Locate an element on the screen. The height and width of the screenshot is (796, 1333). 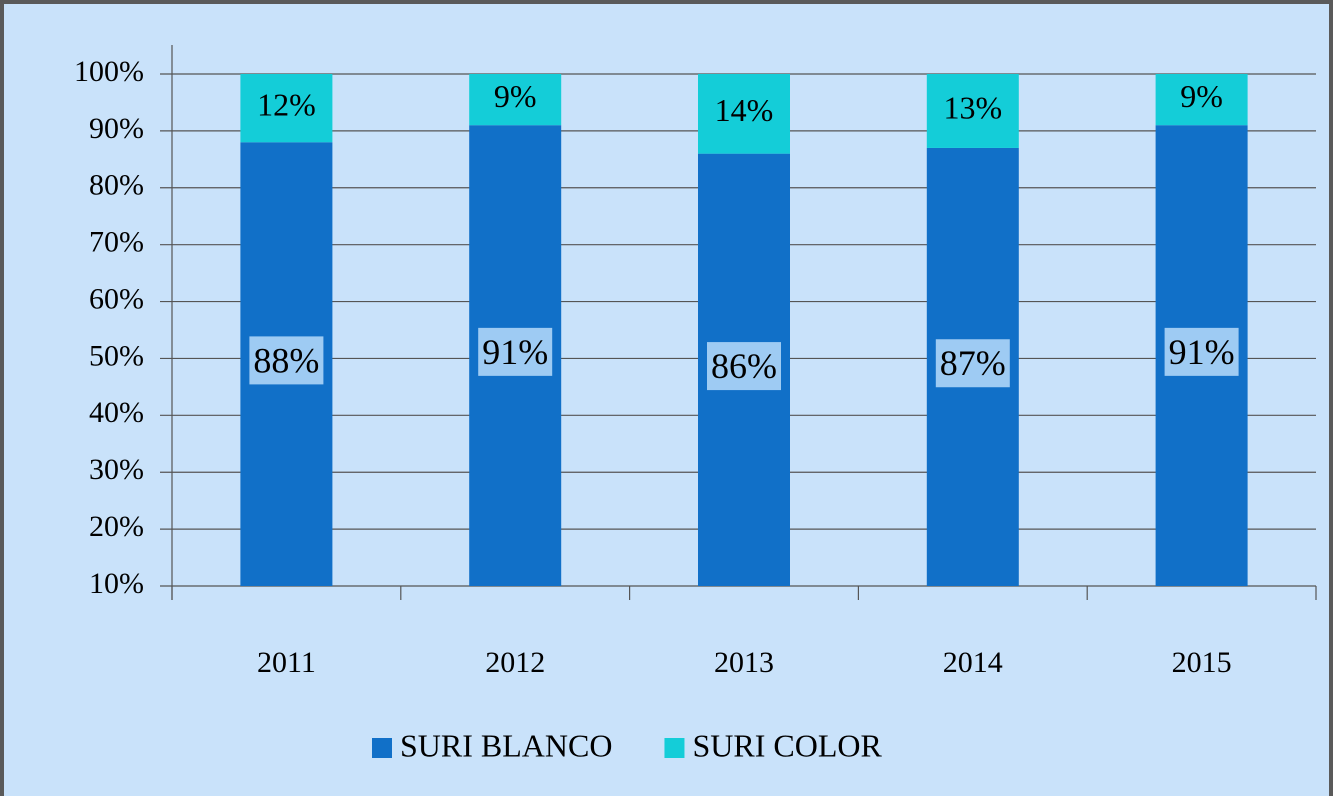
legend-label: SURI BLANCO is located at coordinates (506, 745).